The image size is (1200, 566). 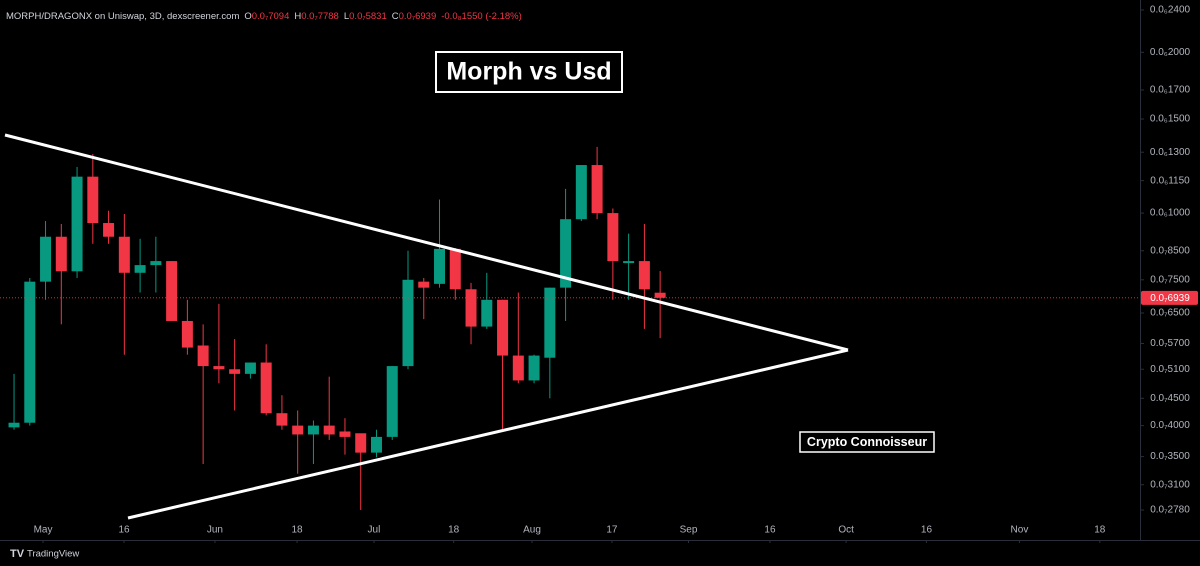 What do you see at coordinates (1170, 90) in the screenshot?
I see `y-tick-label: 0.0₆1700` at bounding box center [1170, 90].